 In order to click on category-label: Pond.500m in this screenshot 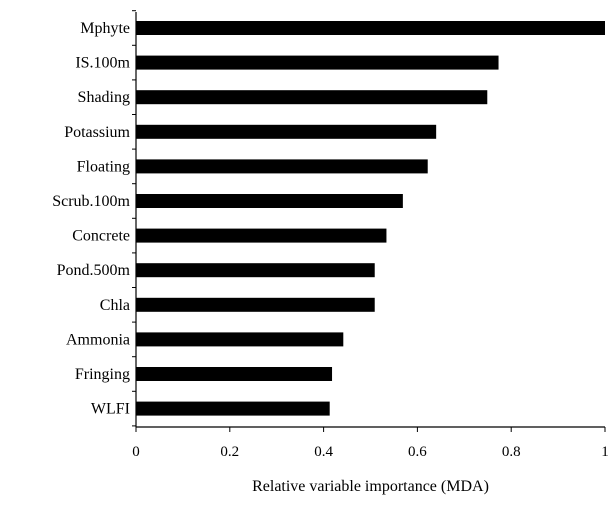, I will do `click(94, 270)`.